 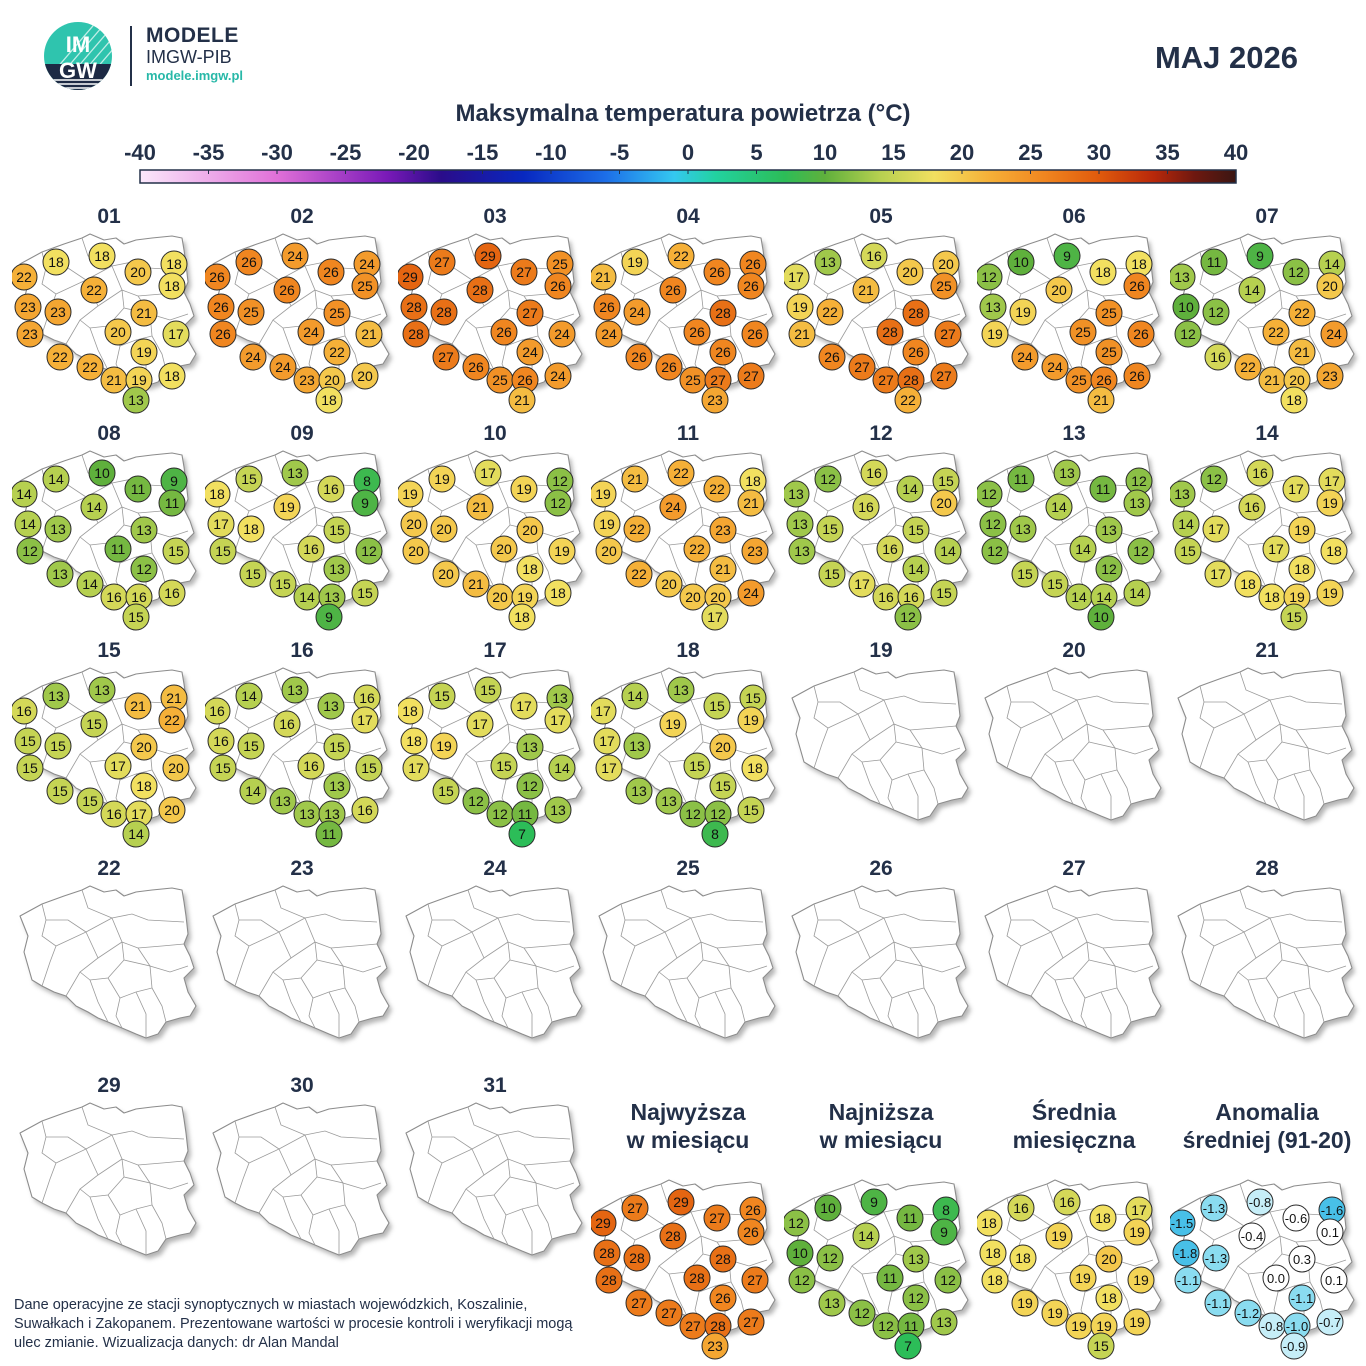 I want to click on station-marker: 14, so click(x=635, y=696).